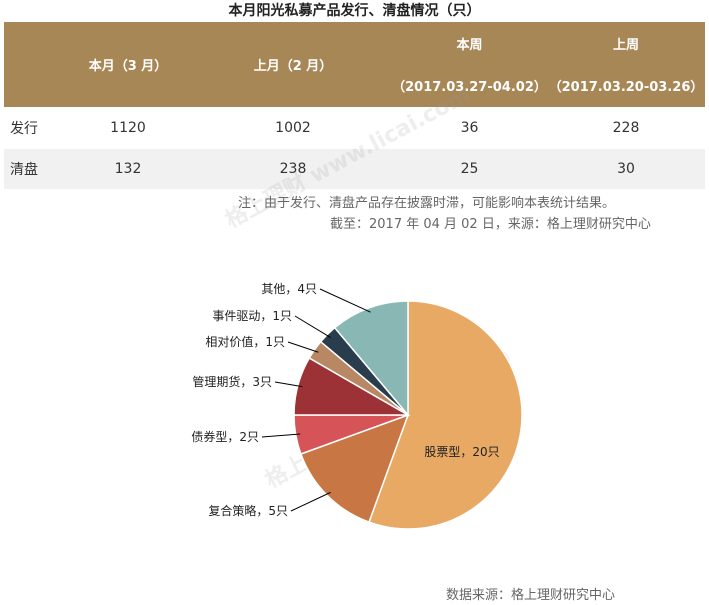 This screenshot has height=605, width=709. I want to click on leader-line-其他, so click(345, 300).